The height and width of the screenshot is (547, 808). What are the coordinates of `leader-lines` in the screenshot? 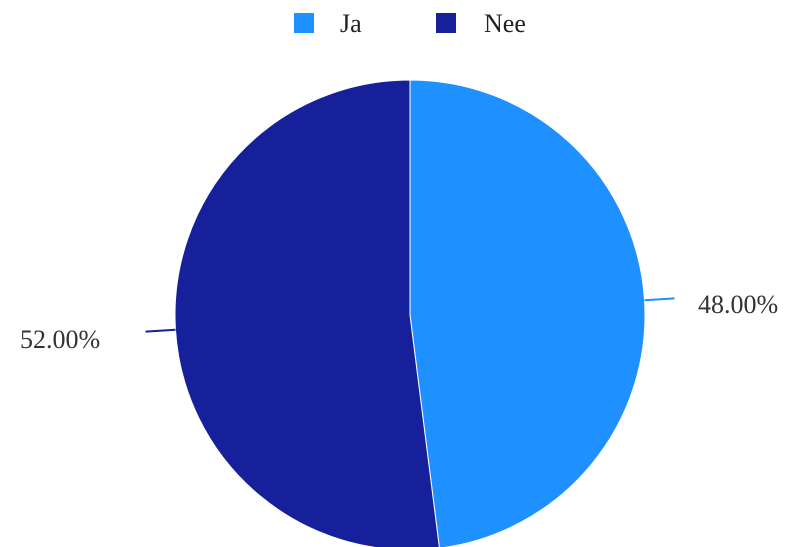 It's located at (410, 315).